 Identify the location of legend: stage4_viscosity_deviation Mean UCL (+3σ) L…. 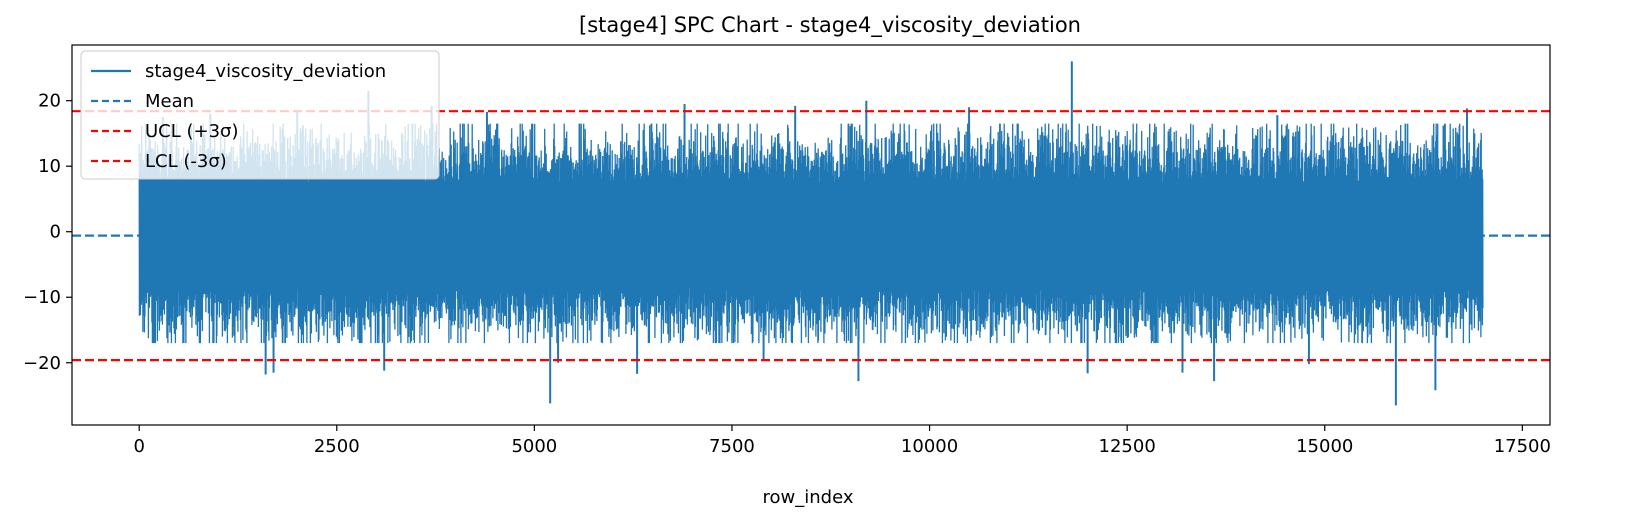
(260, 115).